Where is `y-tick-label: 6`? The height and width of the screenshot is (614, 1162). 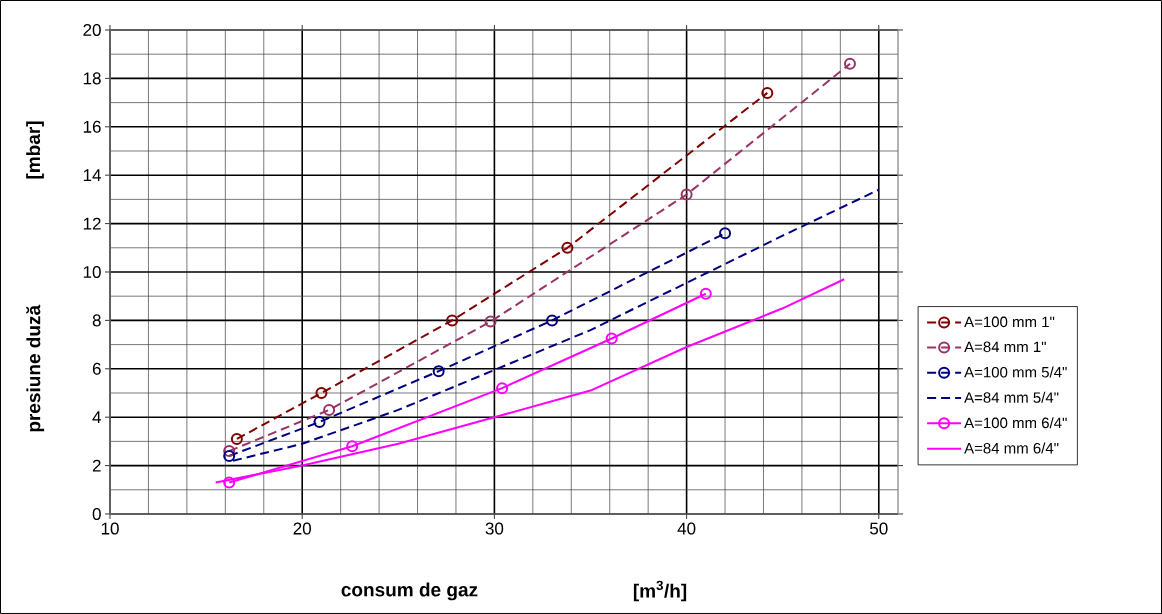 y-tick-label: 6 is located at coordinates (96, 368).